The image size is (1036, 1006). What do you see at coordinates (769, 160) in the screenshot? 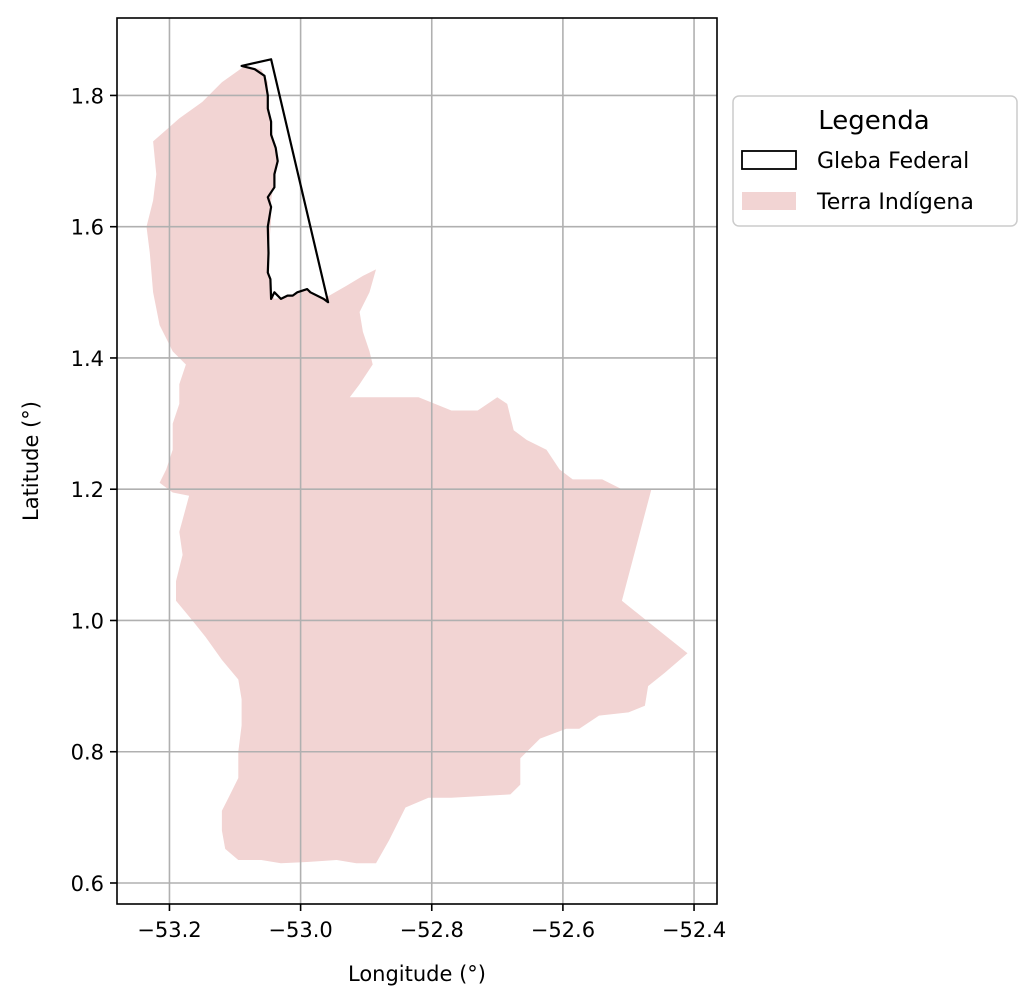
I see `legend-swatch-gleba-federal` at bounding box center [769, 160].